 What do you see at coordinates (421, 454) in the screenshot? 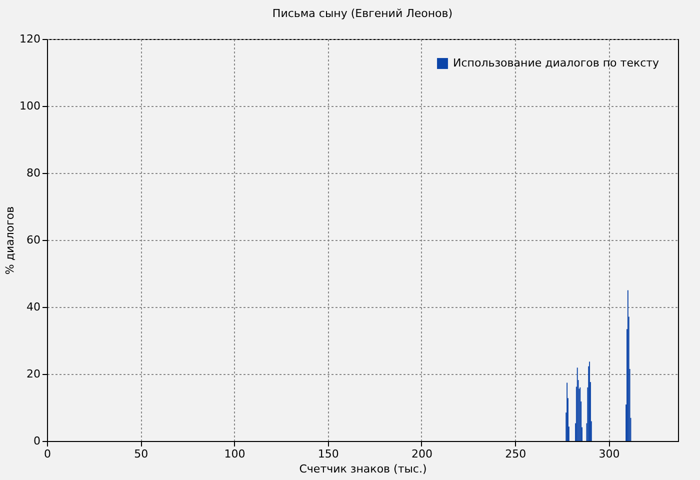
I see `x-tick-label: 200` at bounding box center [421, 454].